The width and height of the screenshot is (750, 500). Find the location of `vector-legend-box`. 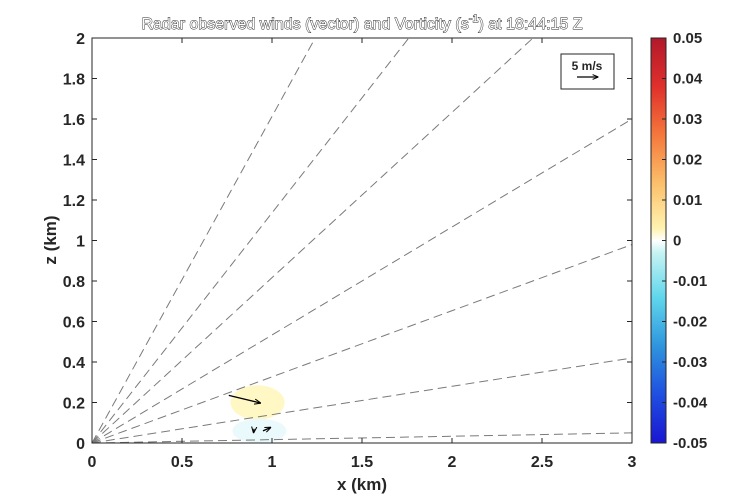

vector-legend-box is located at coordinates (587, 71).